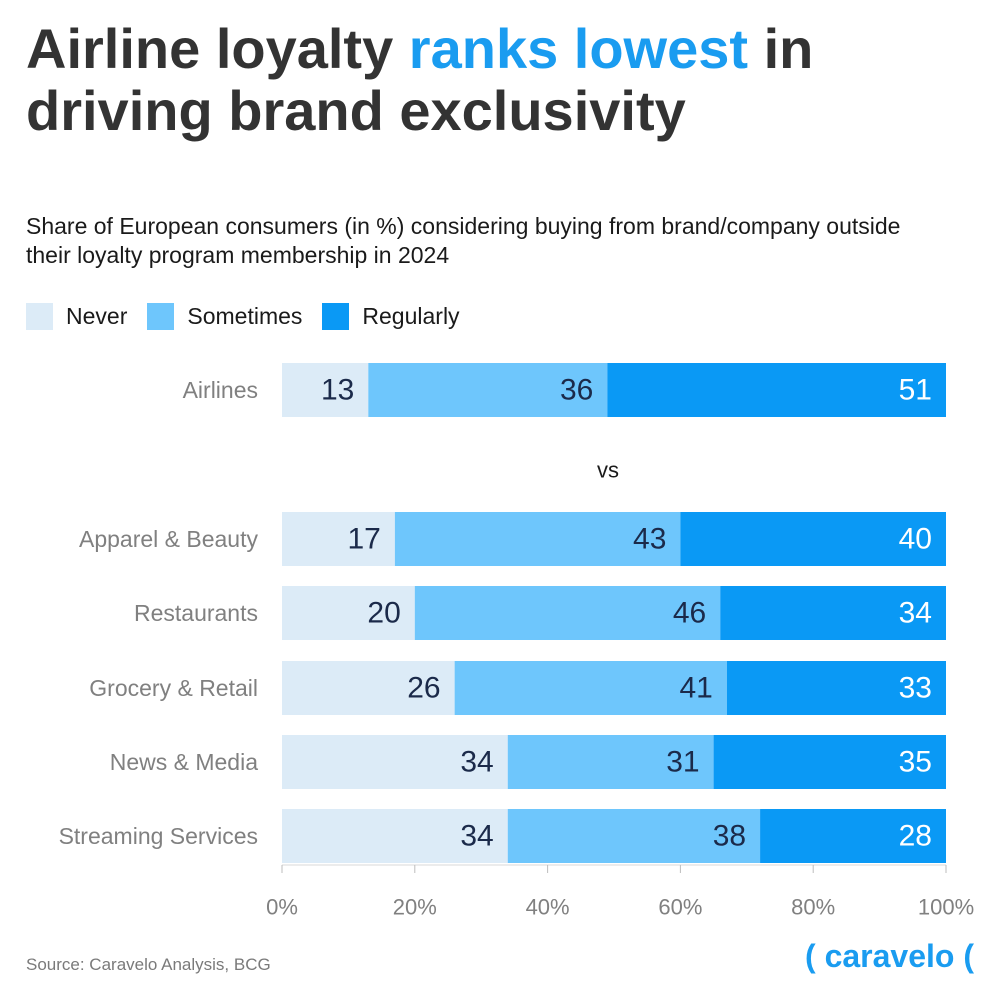  Describe the element at coordinates (634, 836) in the screenshot. I see `bar-sometimes-streaming-services` at that location.